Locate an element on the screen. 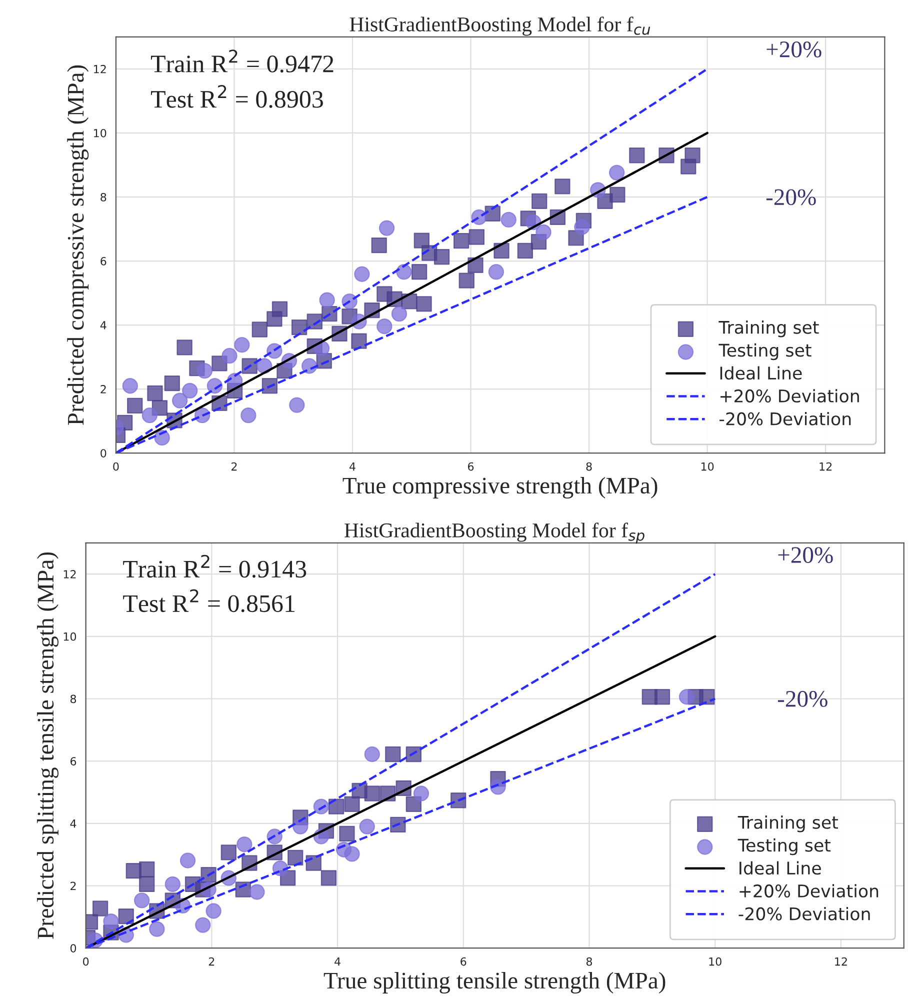 The height and width of the screenshot is (998, 913). chart-title: HistGradientBoosting Model for f$_{cu}$ is located at coordinates (500, 26).